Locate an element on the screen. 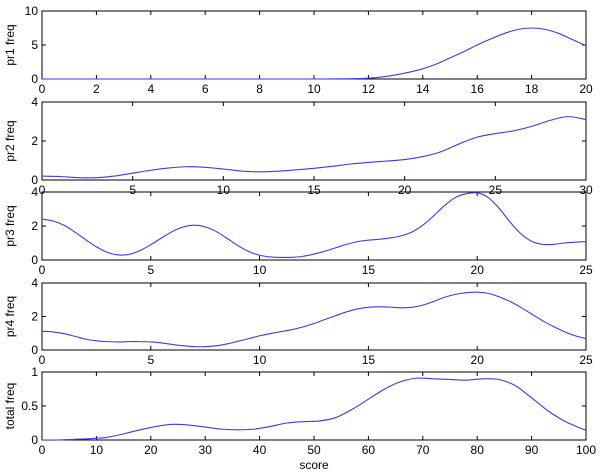  x-tick-label: 14 is located at coordinates (423, 89).